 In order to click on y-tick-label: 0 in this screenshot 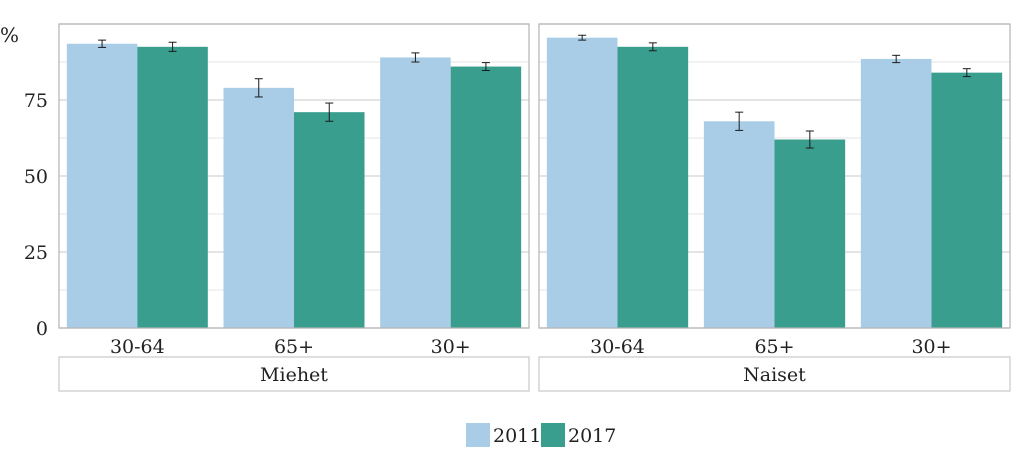, I will do `click(42, 329)`.